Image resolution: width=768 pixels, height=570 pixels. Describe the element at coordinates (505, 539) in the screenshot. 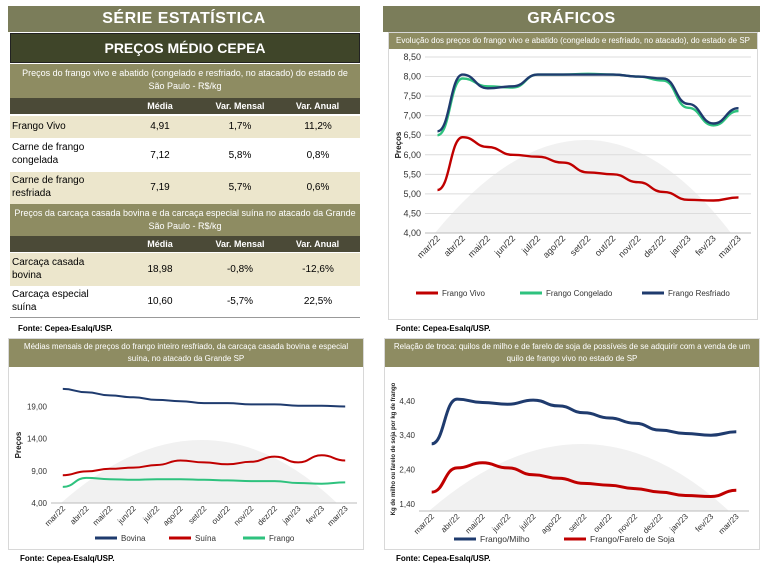

I see `legend-label: Frango/Milho` at that location.